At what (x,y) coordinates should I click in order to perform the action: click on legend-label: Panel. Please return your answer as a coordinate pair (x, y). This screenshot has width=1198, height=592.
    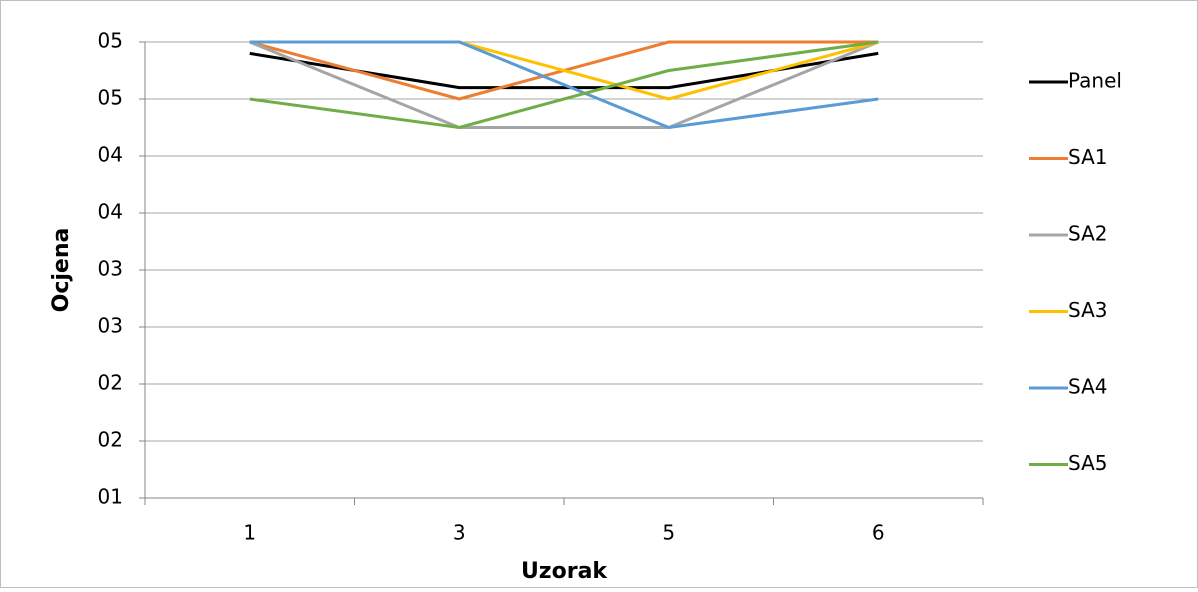
    Looking at the image, I should click on (1095, 81).